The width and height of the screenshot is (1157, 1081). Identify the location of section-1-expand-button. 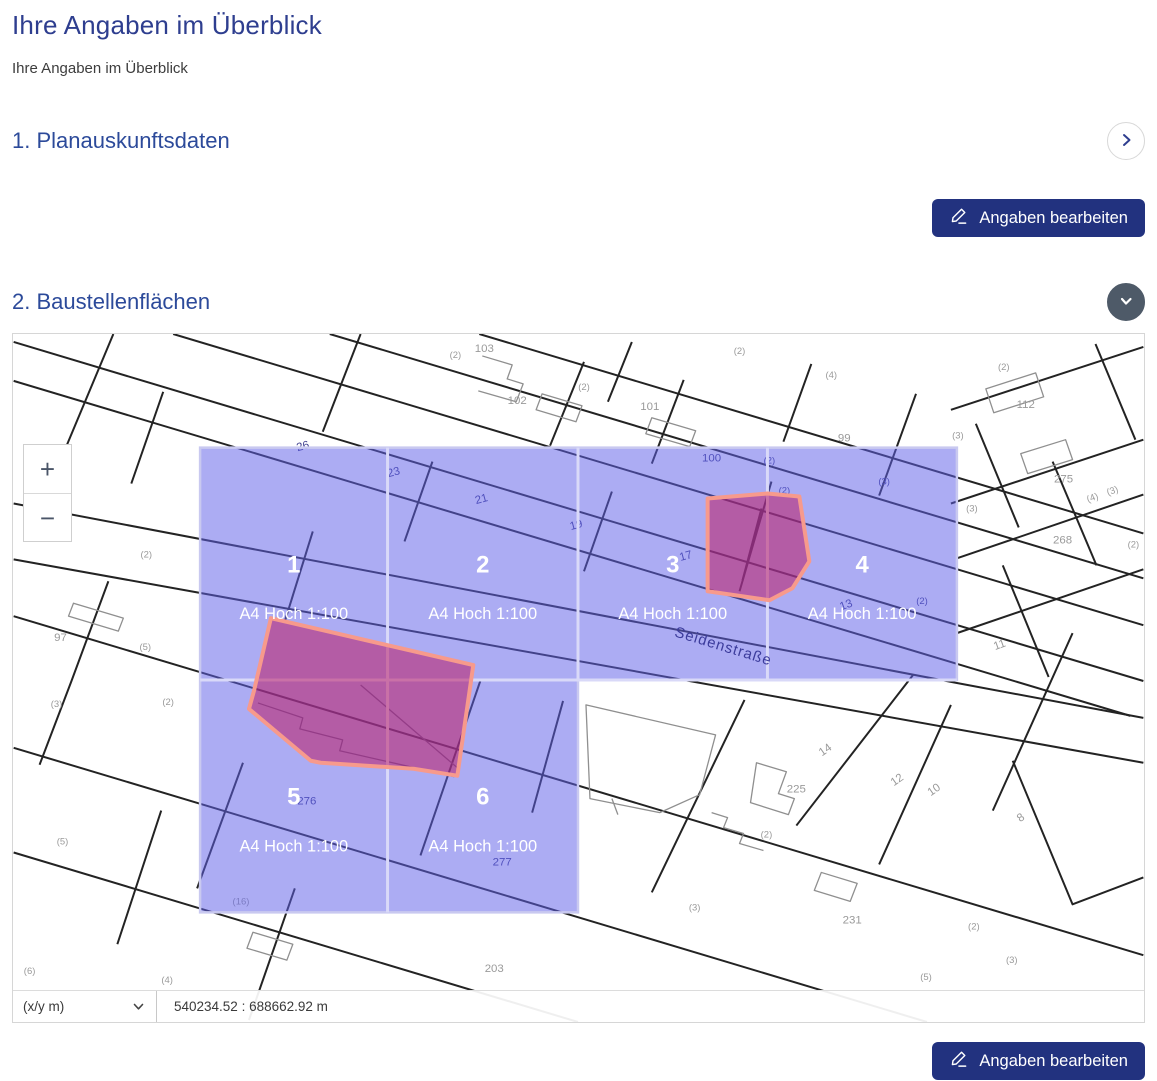
(1126, 141).